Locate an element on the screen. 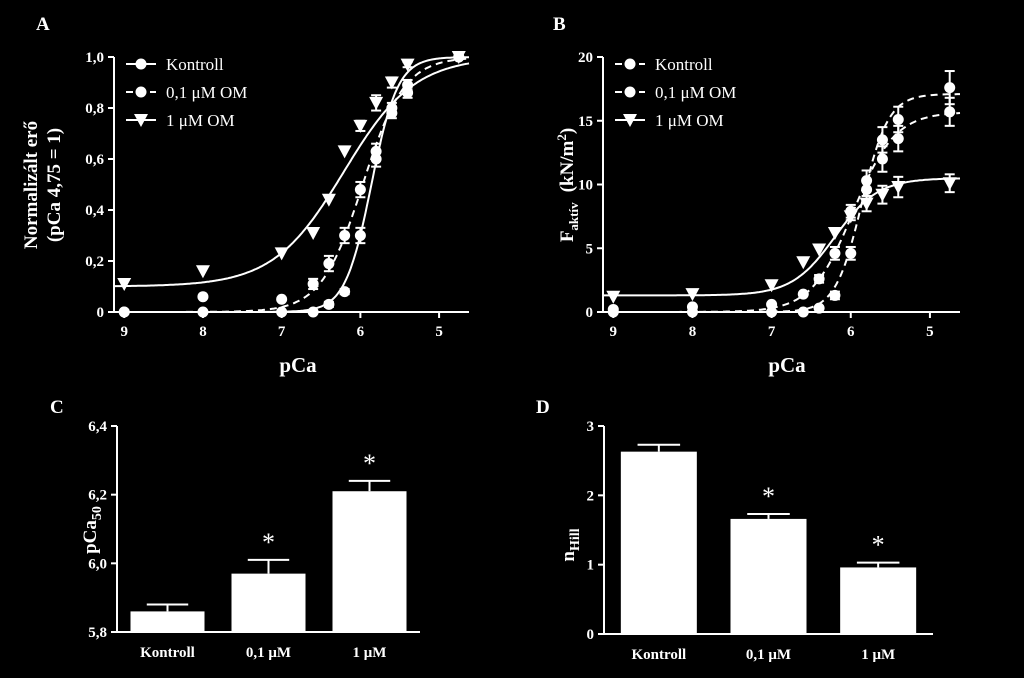  panel-d-letter: D is located at coordinates (543, 407).